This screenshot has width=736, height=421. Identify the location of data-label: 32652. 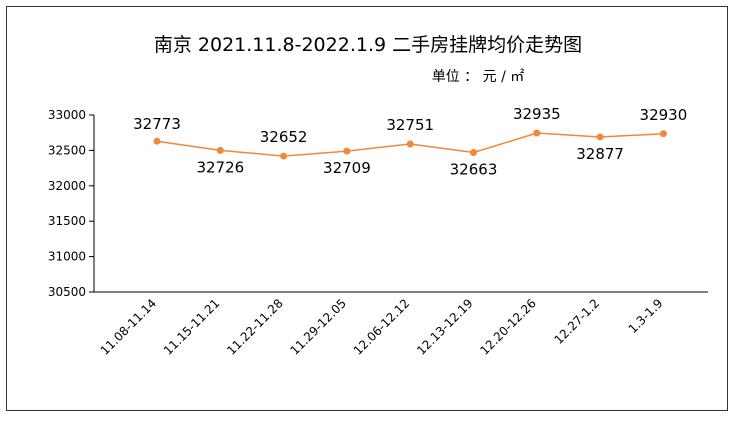
(284, 137).